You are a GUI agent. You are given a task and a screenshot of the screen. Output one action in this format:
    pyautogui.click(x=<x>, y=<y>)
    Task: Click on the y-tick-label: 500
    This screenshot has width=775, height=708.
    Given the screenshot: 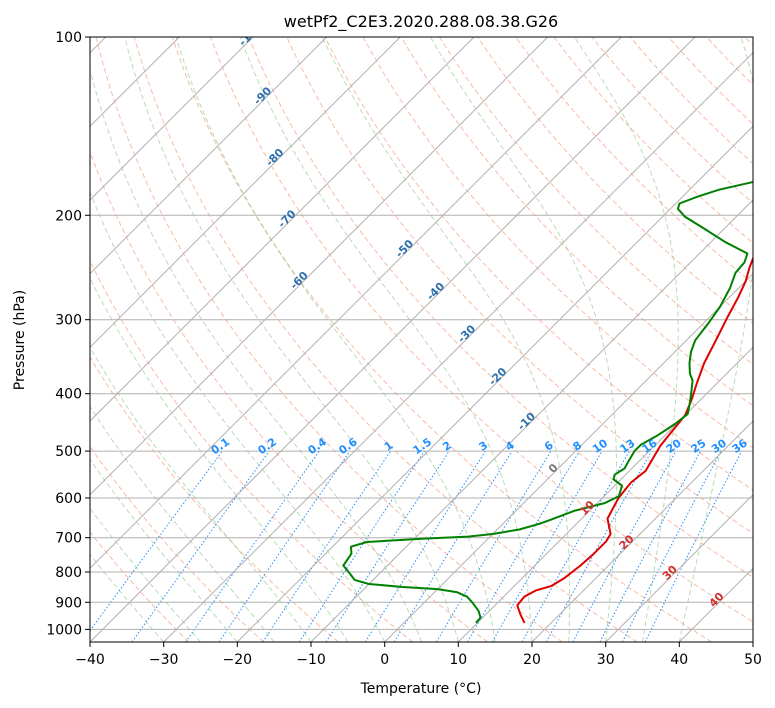 What is the action you would take?
    pyautogui.click(x=68, y=452)
    